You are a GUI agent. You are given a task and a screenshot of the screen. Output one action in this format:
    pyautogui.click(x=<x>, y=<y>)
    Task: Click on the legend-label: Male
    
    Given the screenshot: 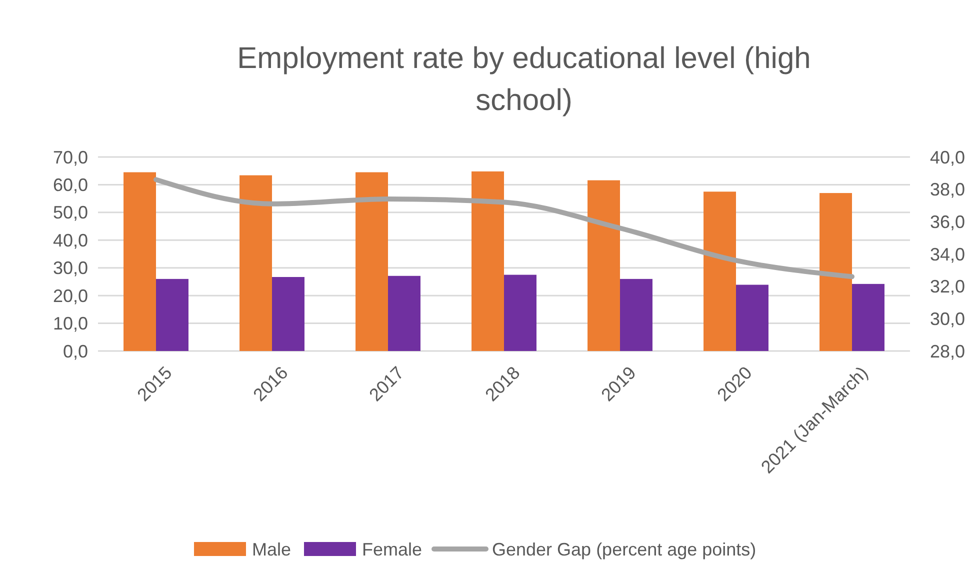 What is the action you would take?
    pyautogui.click(x=272, y=549)
    